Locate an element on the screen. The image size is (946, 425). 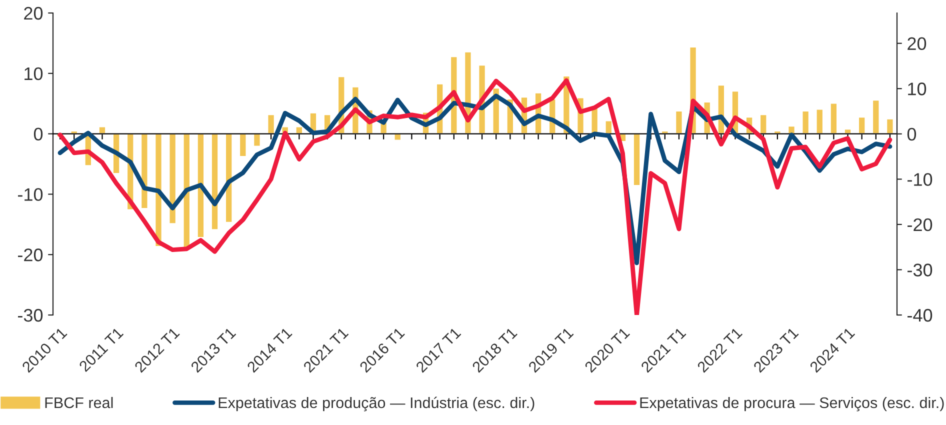
y2-tick-label: 20 is located at coordinates (917, 43).